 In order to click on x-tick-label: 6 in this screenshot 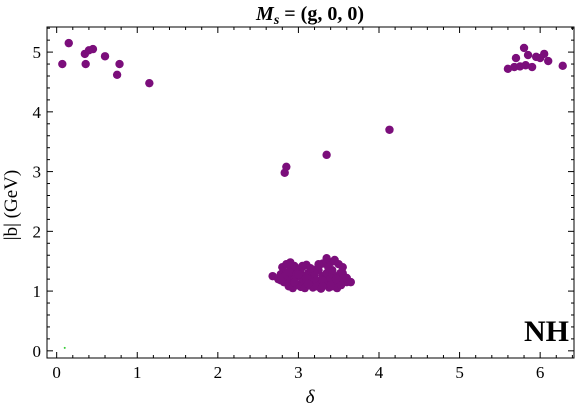, I will do `click(540, 372)`.